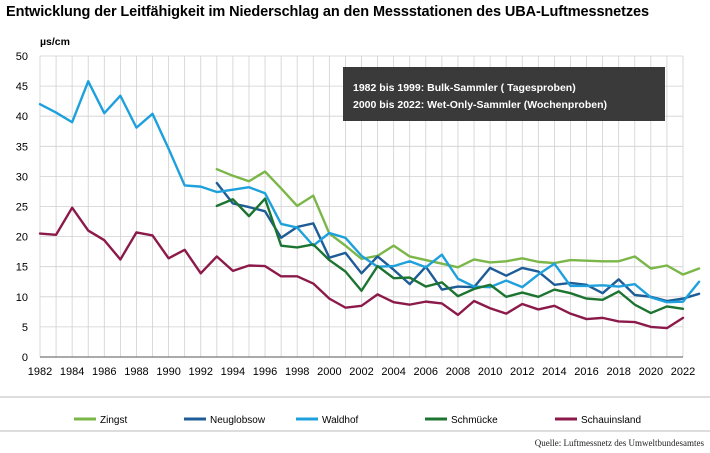  What do you see at coordinates (618, 372) in the screenshot?
I see `x-tick-2018: 2018` at bounding box center [618, 372].